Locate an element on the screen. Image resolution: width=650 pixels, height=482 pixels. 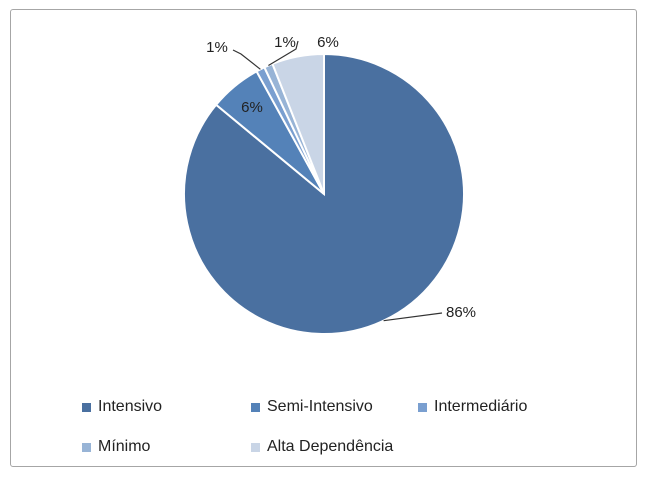
data-label-0: 86% is located at coordinates (461, 312).